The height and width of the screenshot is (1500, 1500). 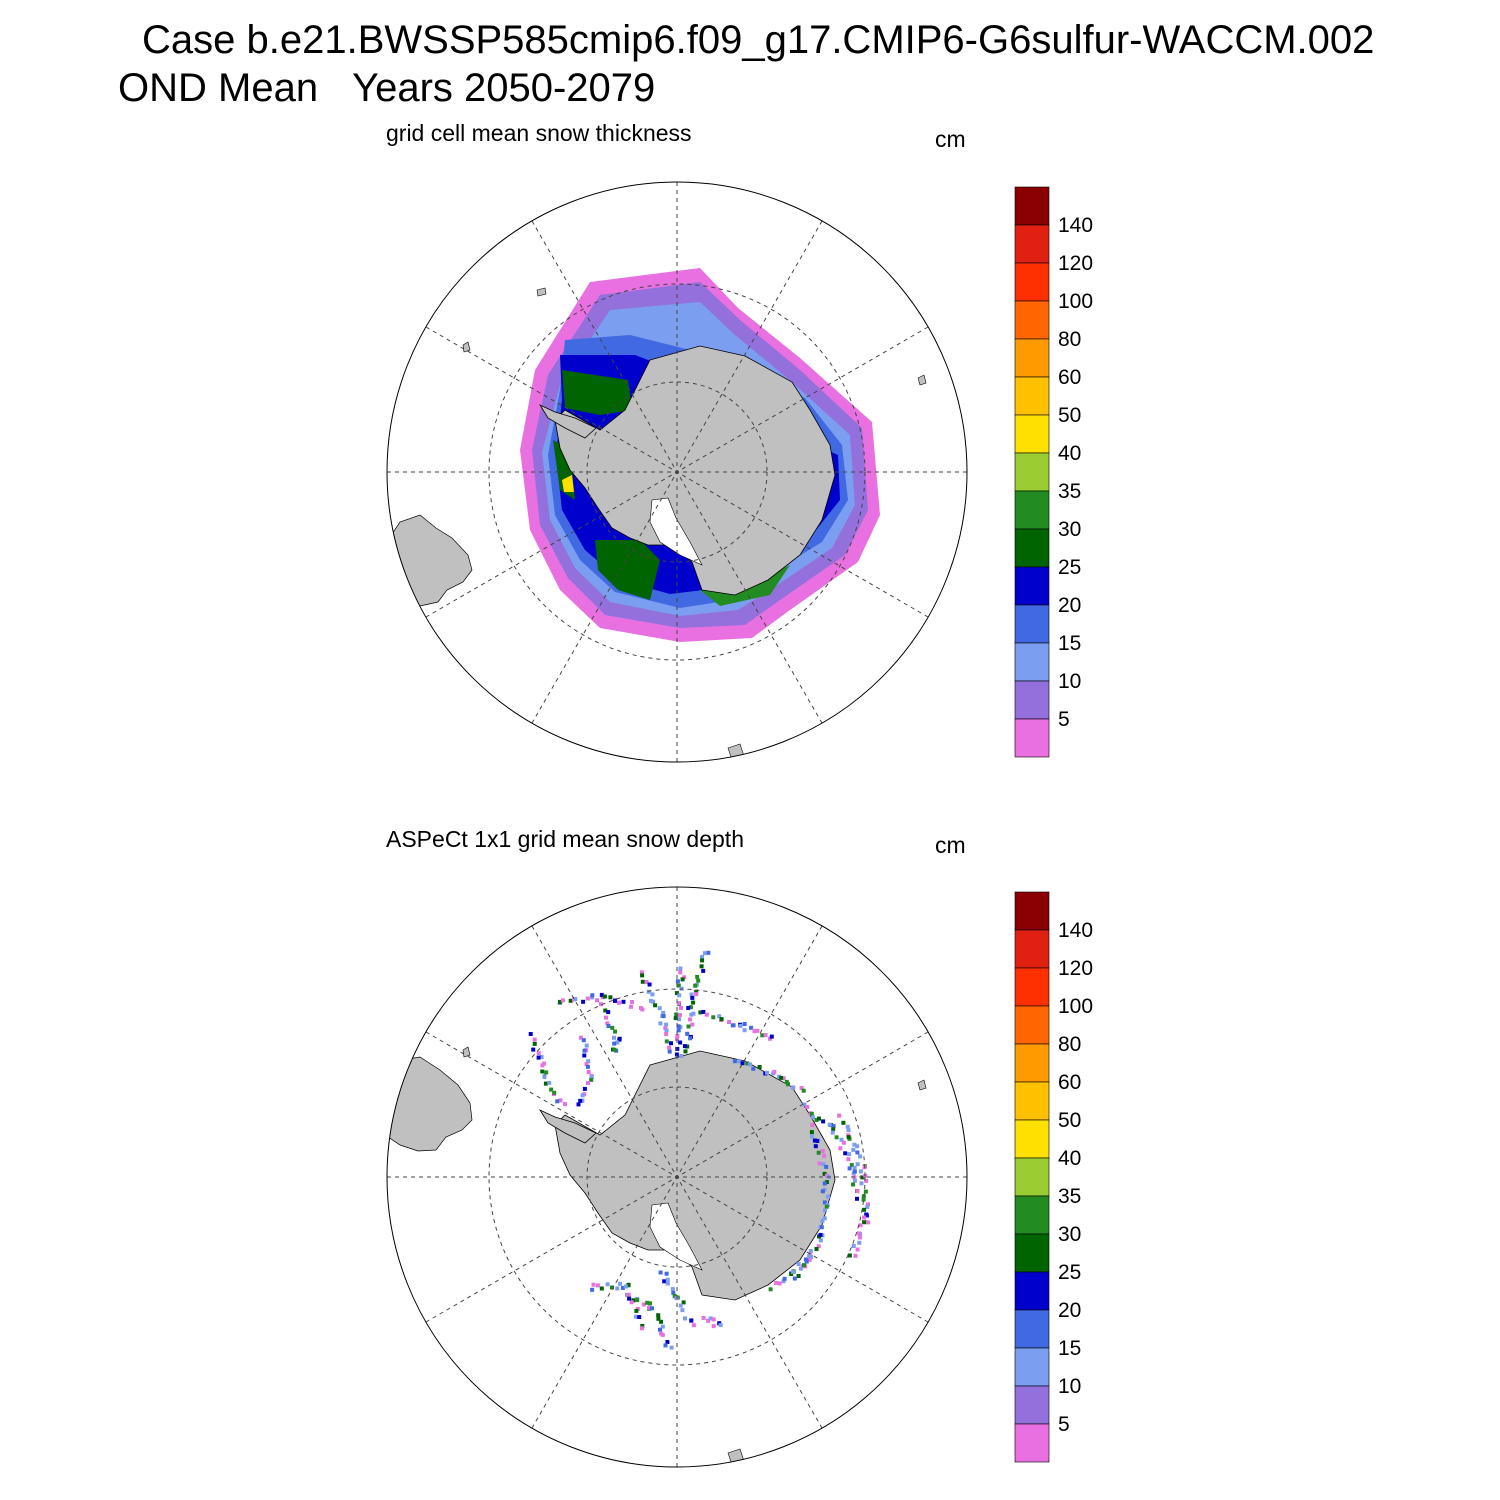 What do you see at coordinates (1075, 225) in the screenshot?
I see `colorbar-label: 140` at bounding box center [1075, 225].